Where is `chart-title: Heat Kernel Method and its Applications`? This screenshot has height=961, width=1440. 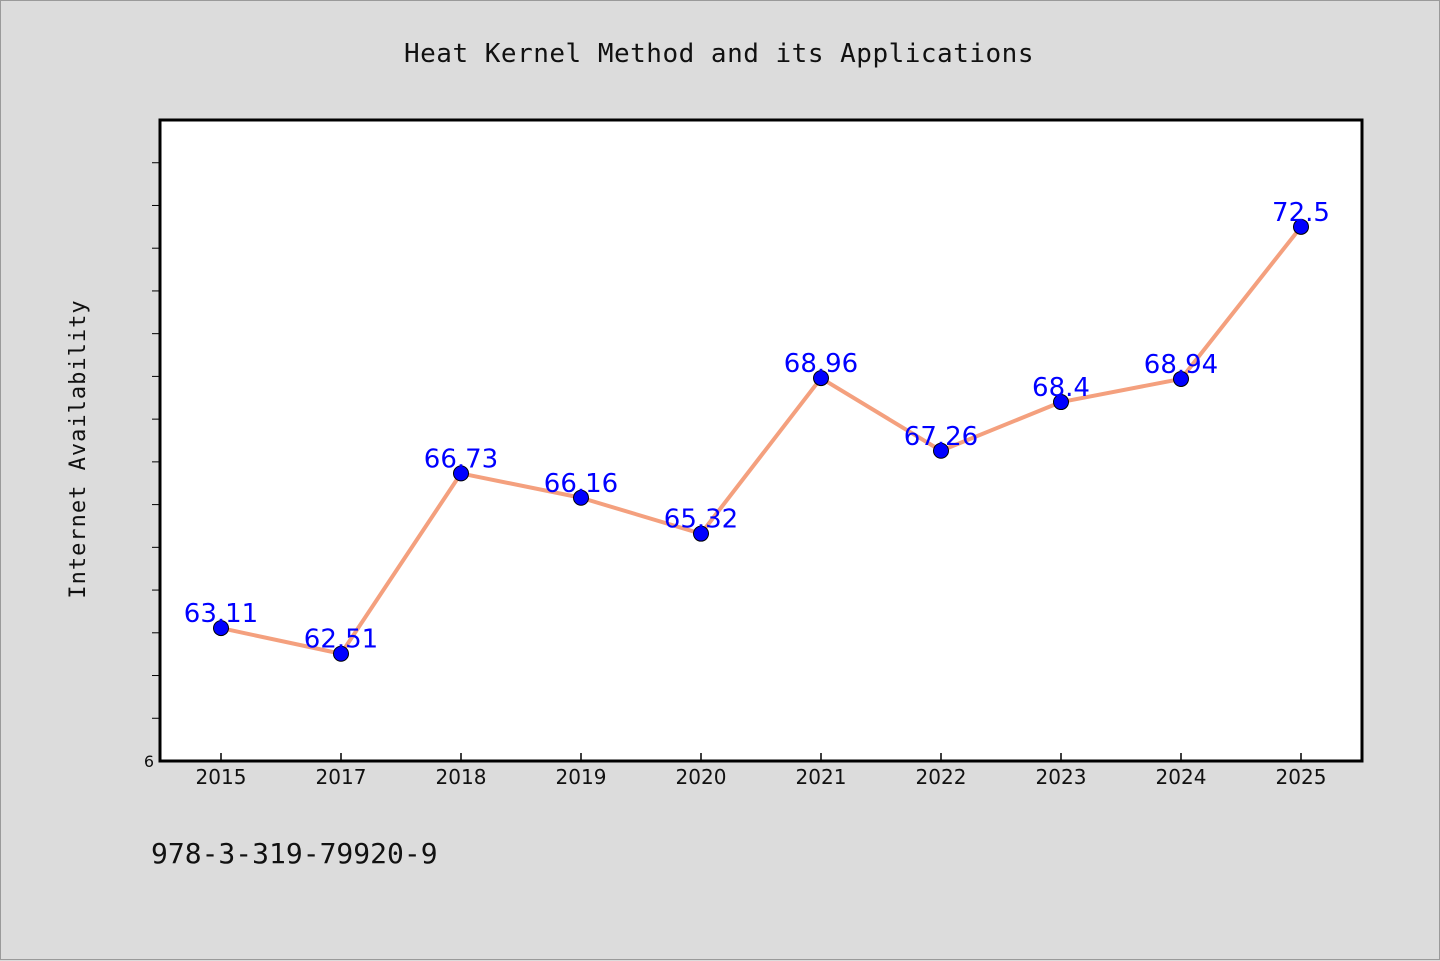
chart-title: Heat Kernel Method and its Applications is located at coordinates (719, 54).